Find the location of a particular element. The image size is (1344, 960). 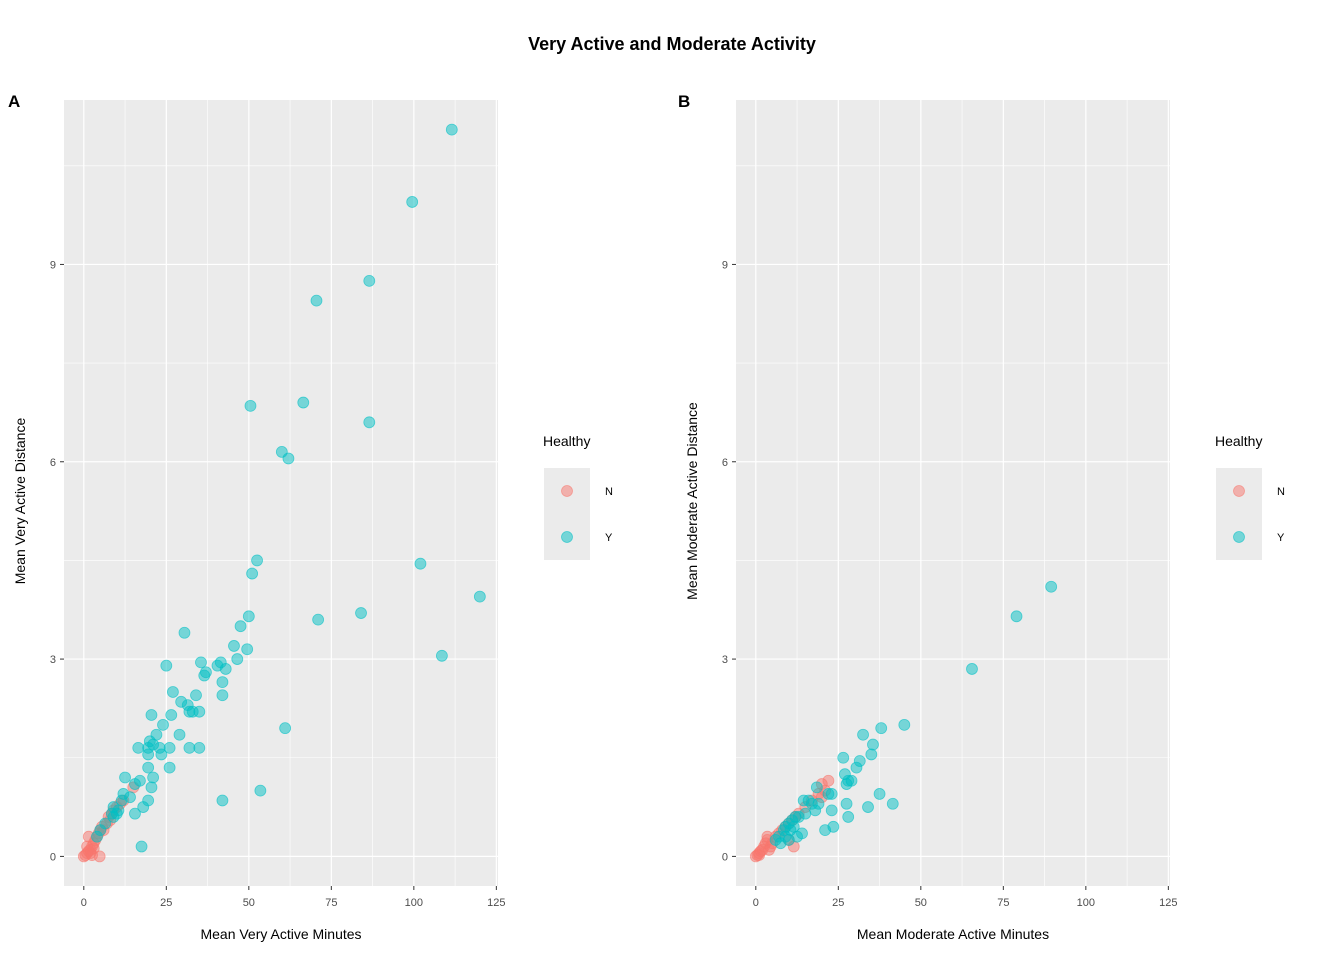

y-axis-label: Mean Very Active Distance is located at coordinates (20, 501).